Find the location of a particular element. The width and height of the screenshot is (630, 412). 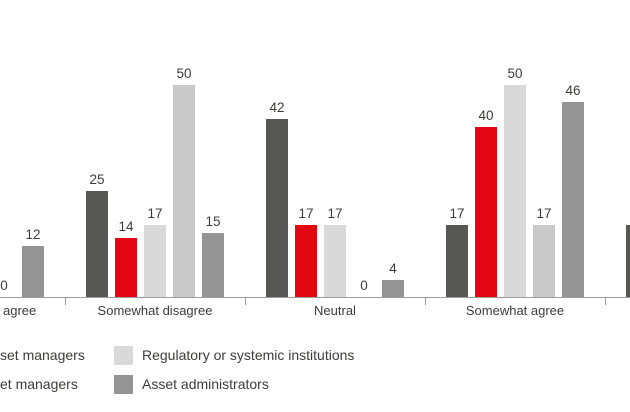

bar-value-label: 4 is located at coordinates (393, 268).